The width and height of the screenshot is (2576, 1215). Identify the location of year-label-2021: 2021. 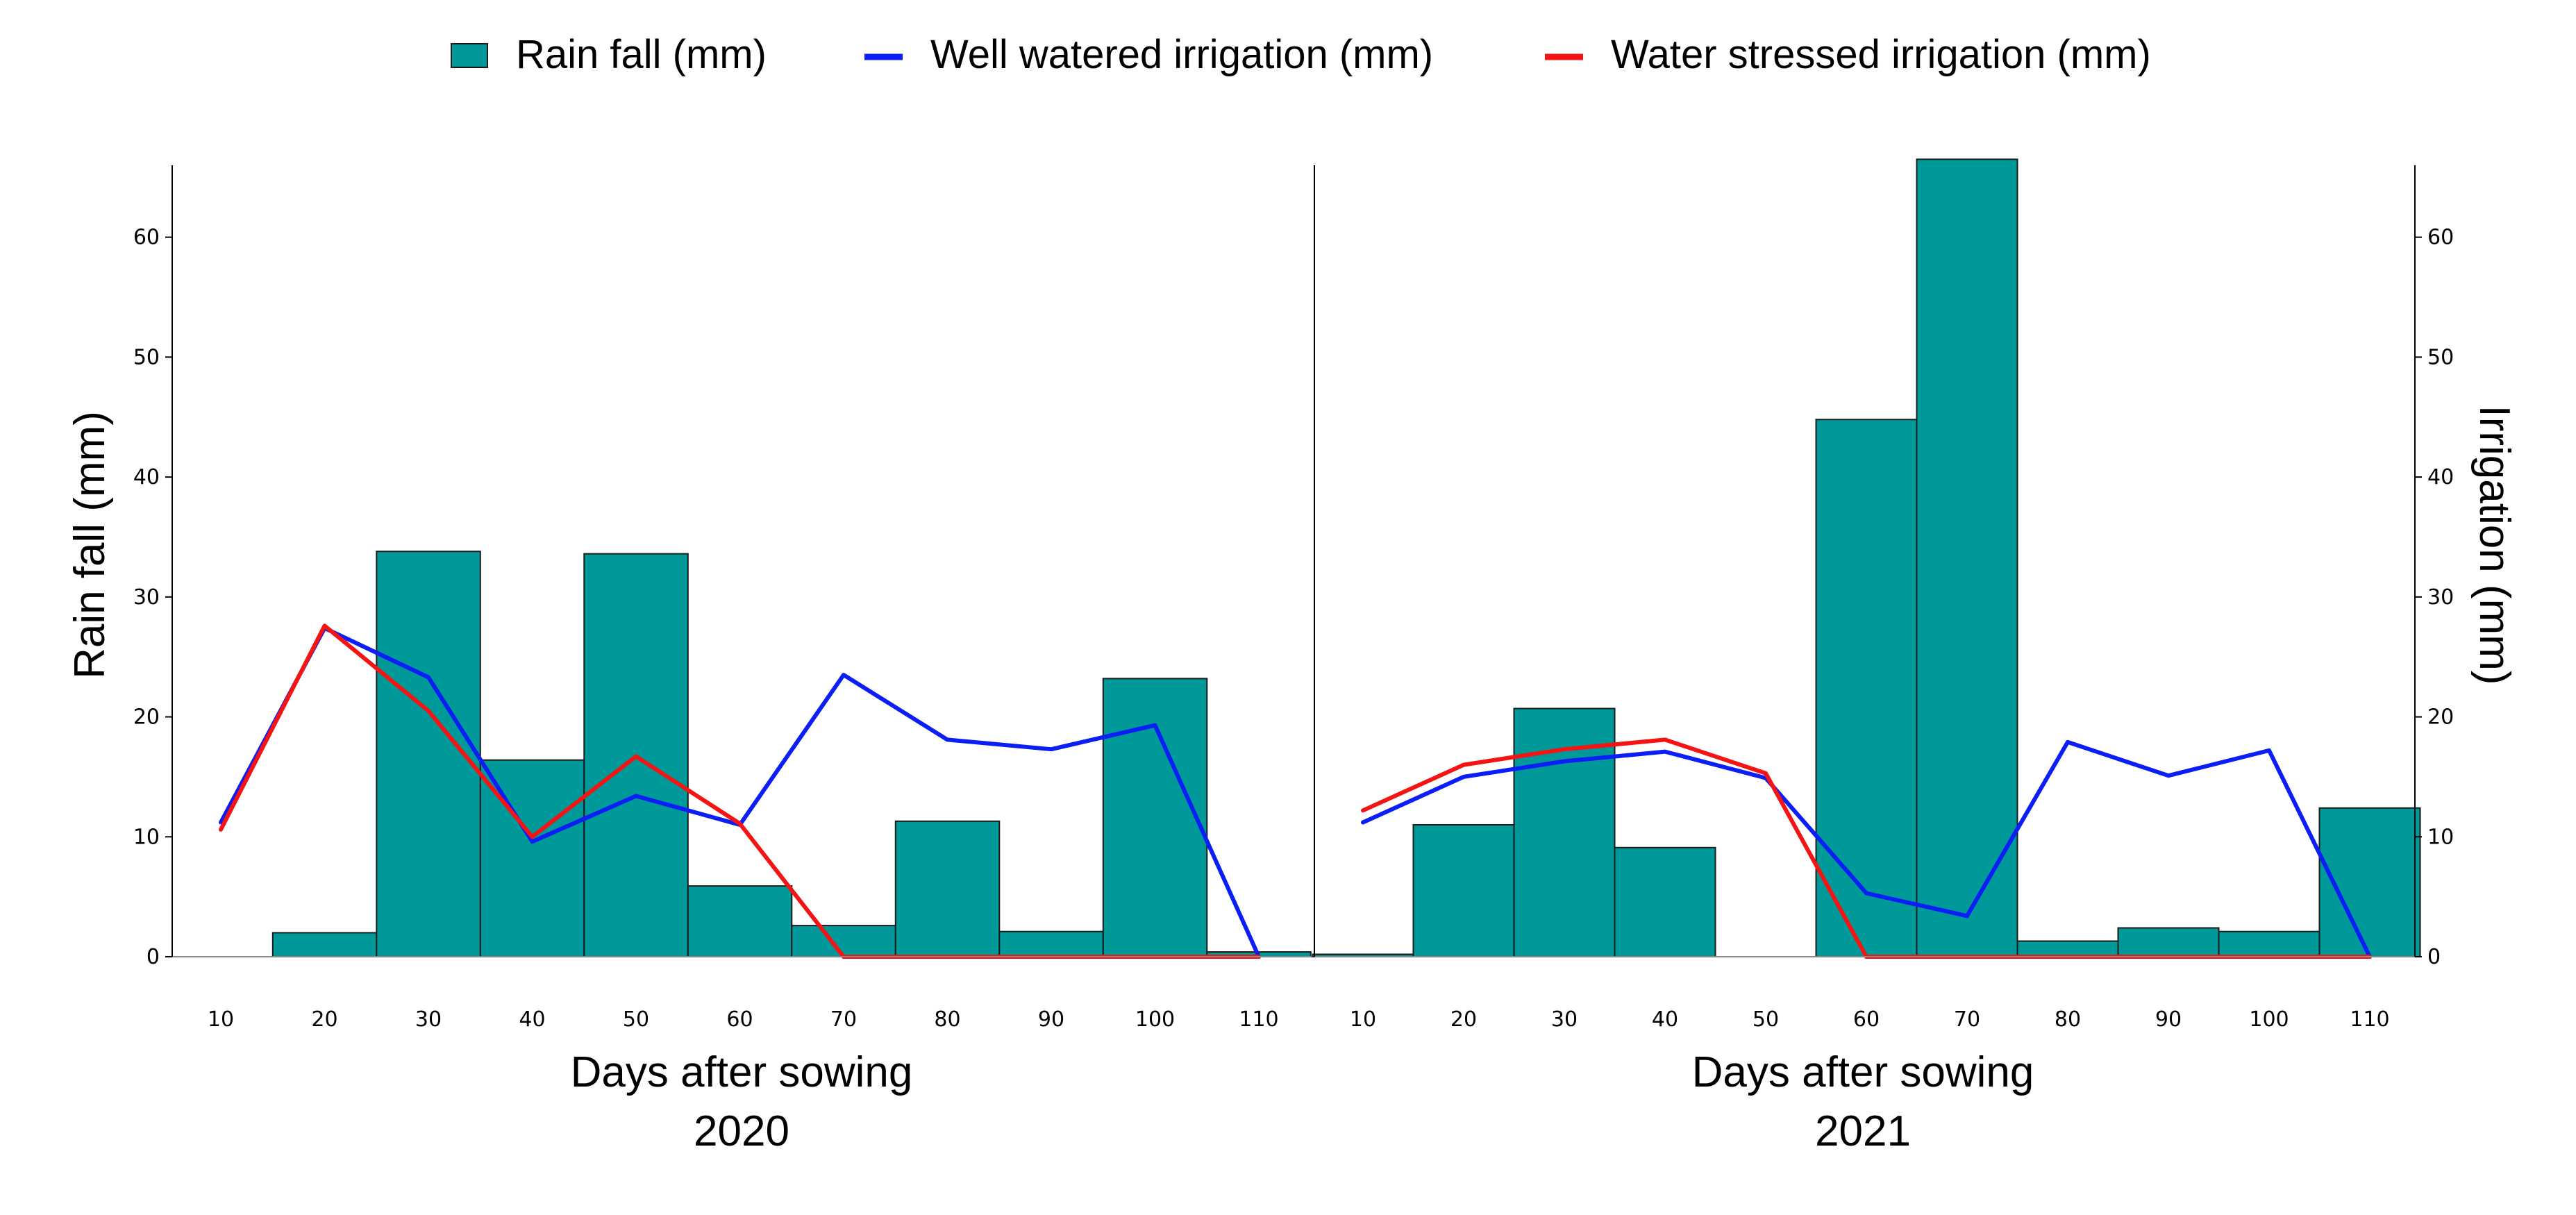
(1863, 1131).